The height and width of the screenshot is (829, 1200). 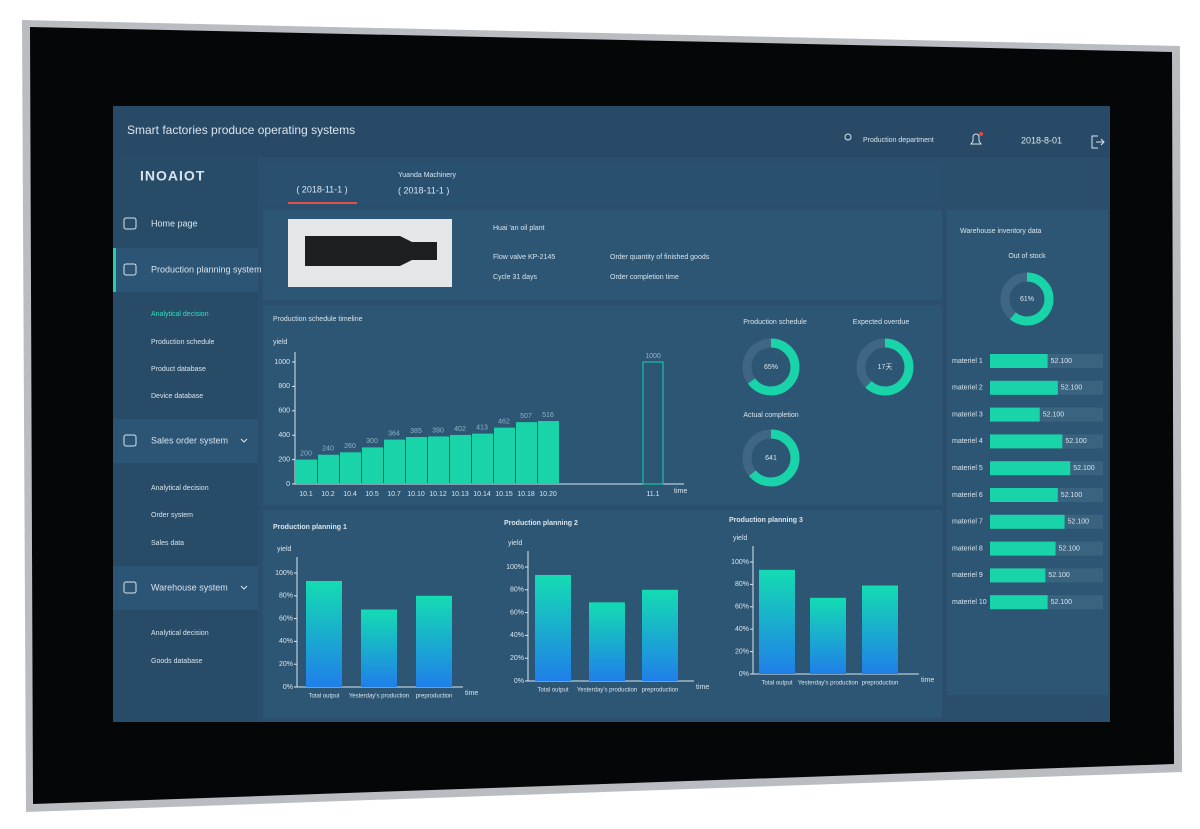 What do you see at coordinates (423, 190) in the screenshot?
I see `tab-date: ( 2018-11-1 )` at bounding box center [423, 190].